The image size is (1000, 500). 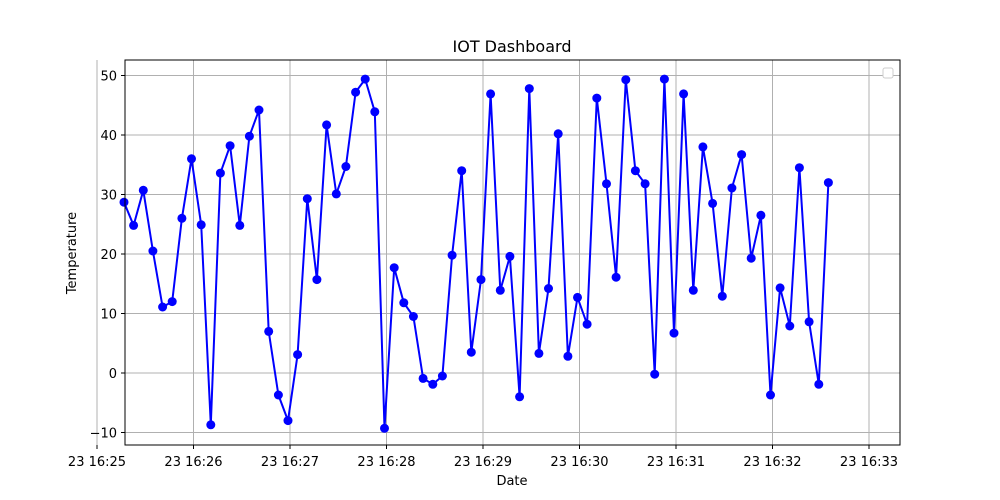 I want to click on x-tick-label: 23 16:29, so click(x=483, y=462).